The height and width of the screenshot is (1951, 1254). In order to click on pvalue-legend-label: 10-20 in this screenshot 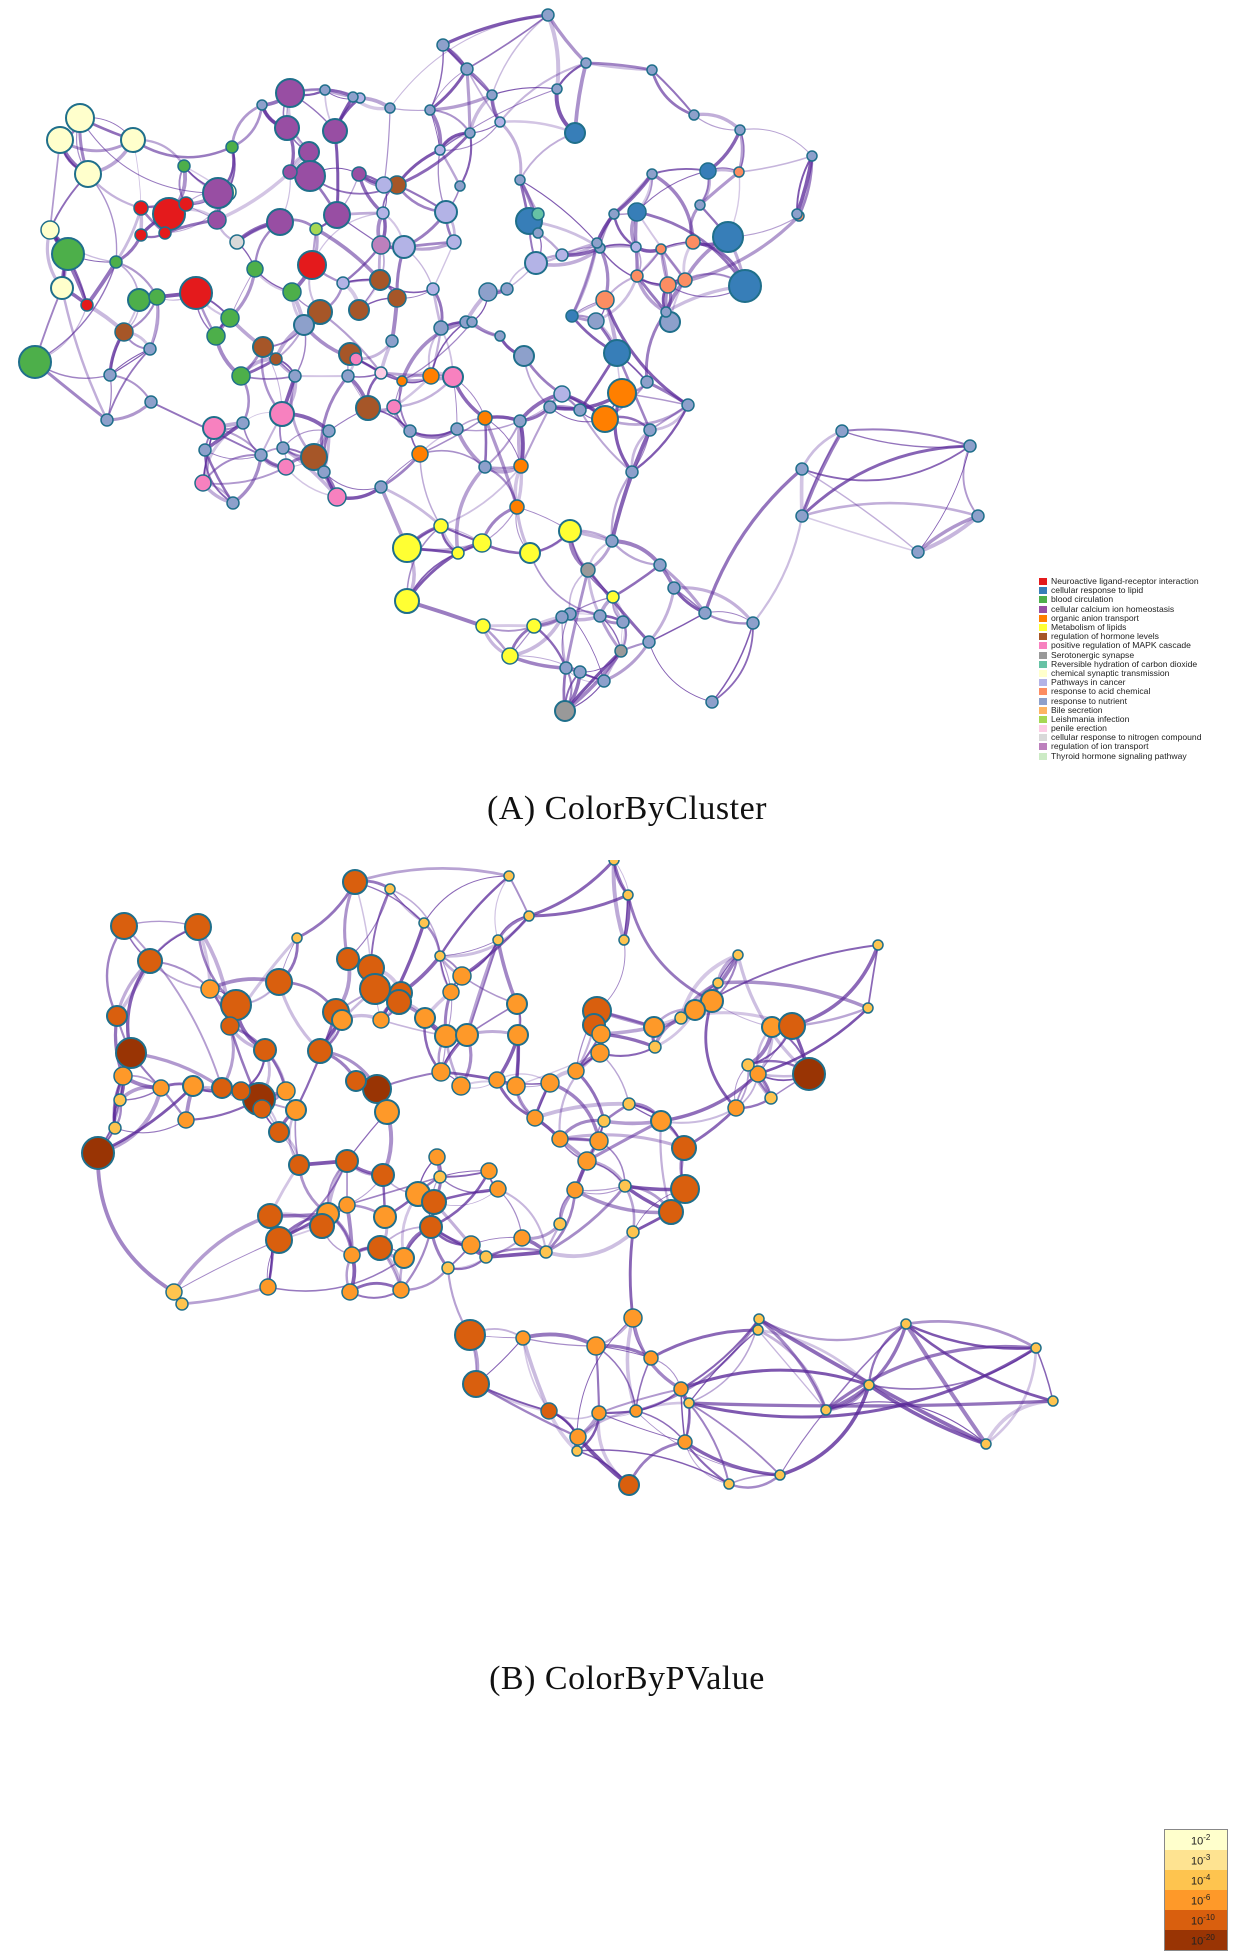, I will do `click(1203, 1940)`.